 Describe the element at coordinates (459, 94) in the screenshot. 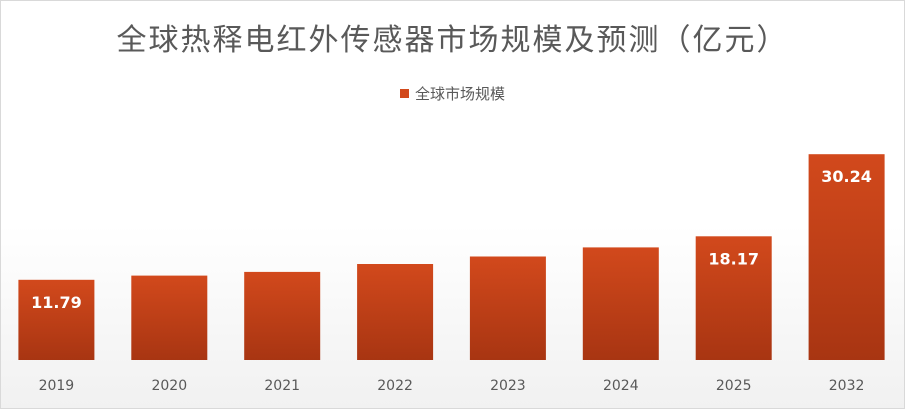

I see `legend-label: 全球市场规模` at that location.